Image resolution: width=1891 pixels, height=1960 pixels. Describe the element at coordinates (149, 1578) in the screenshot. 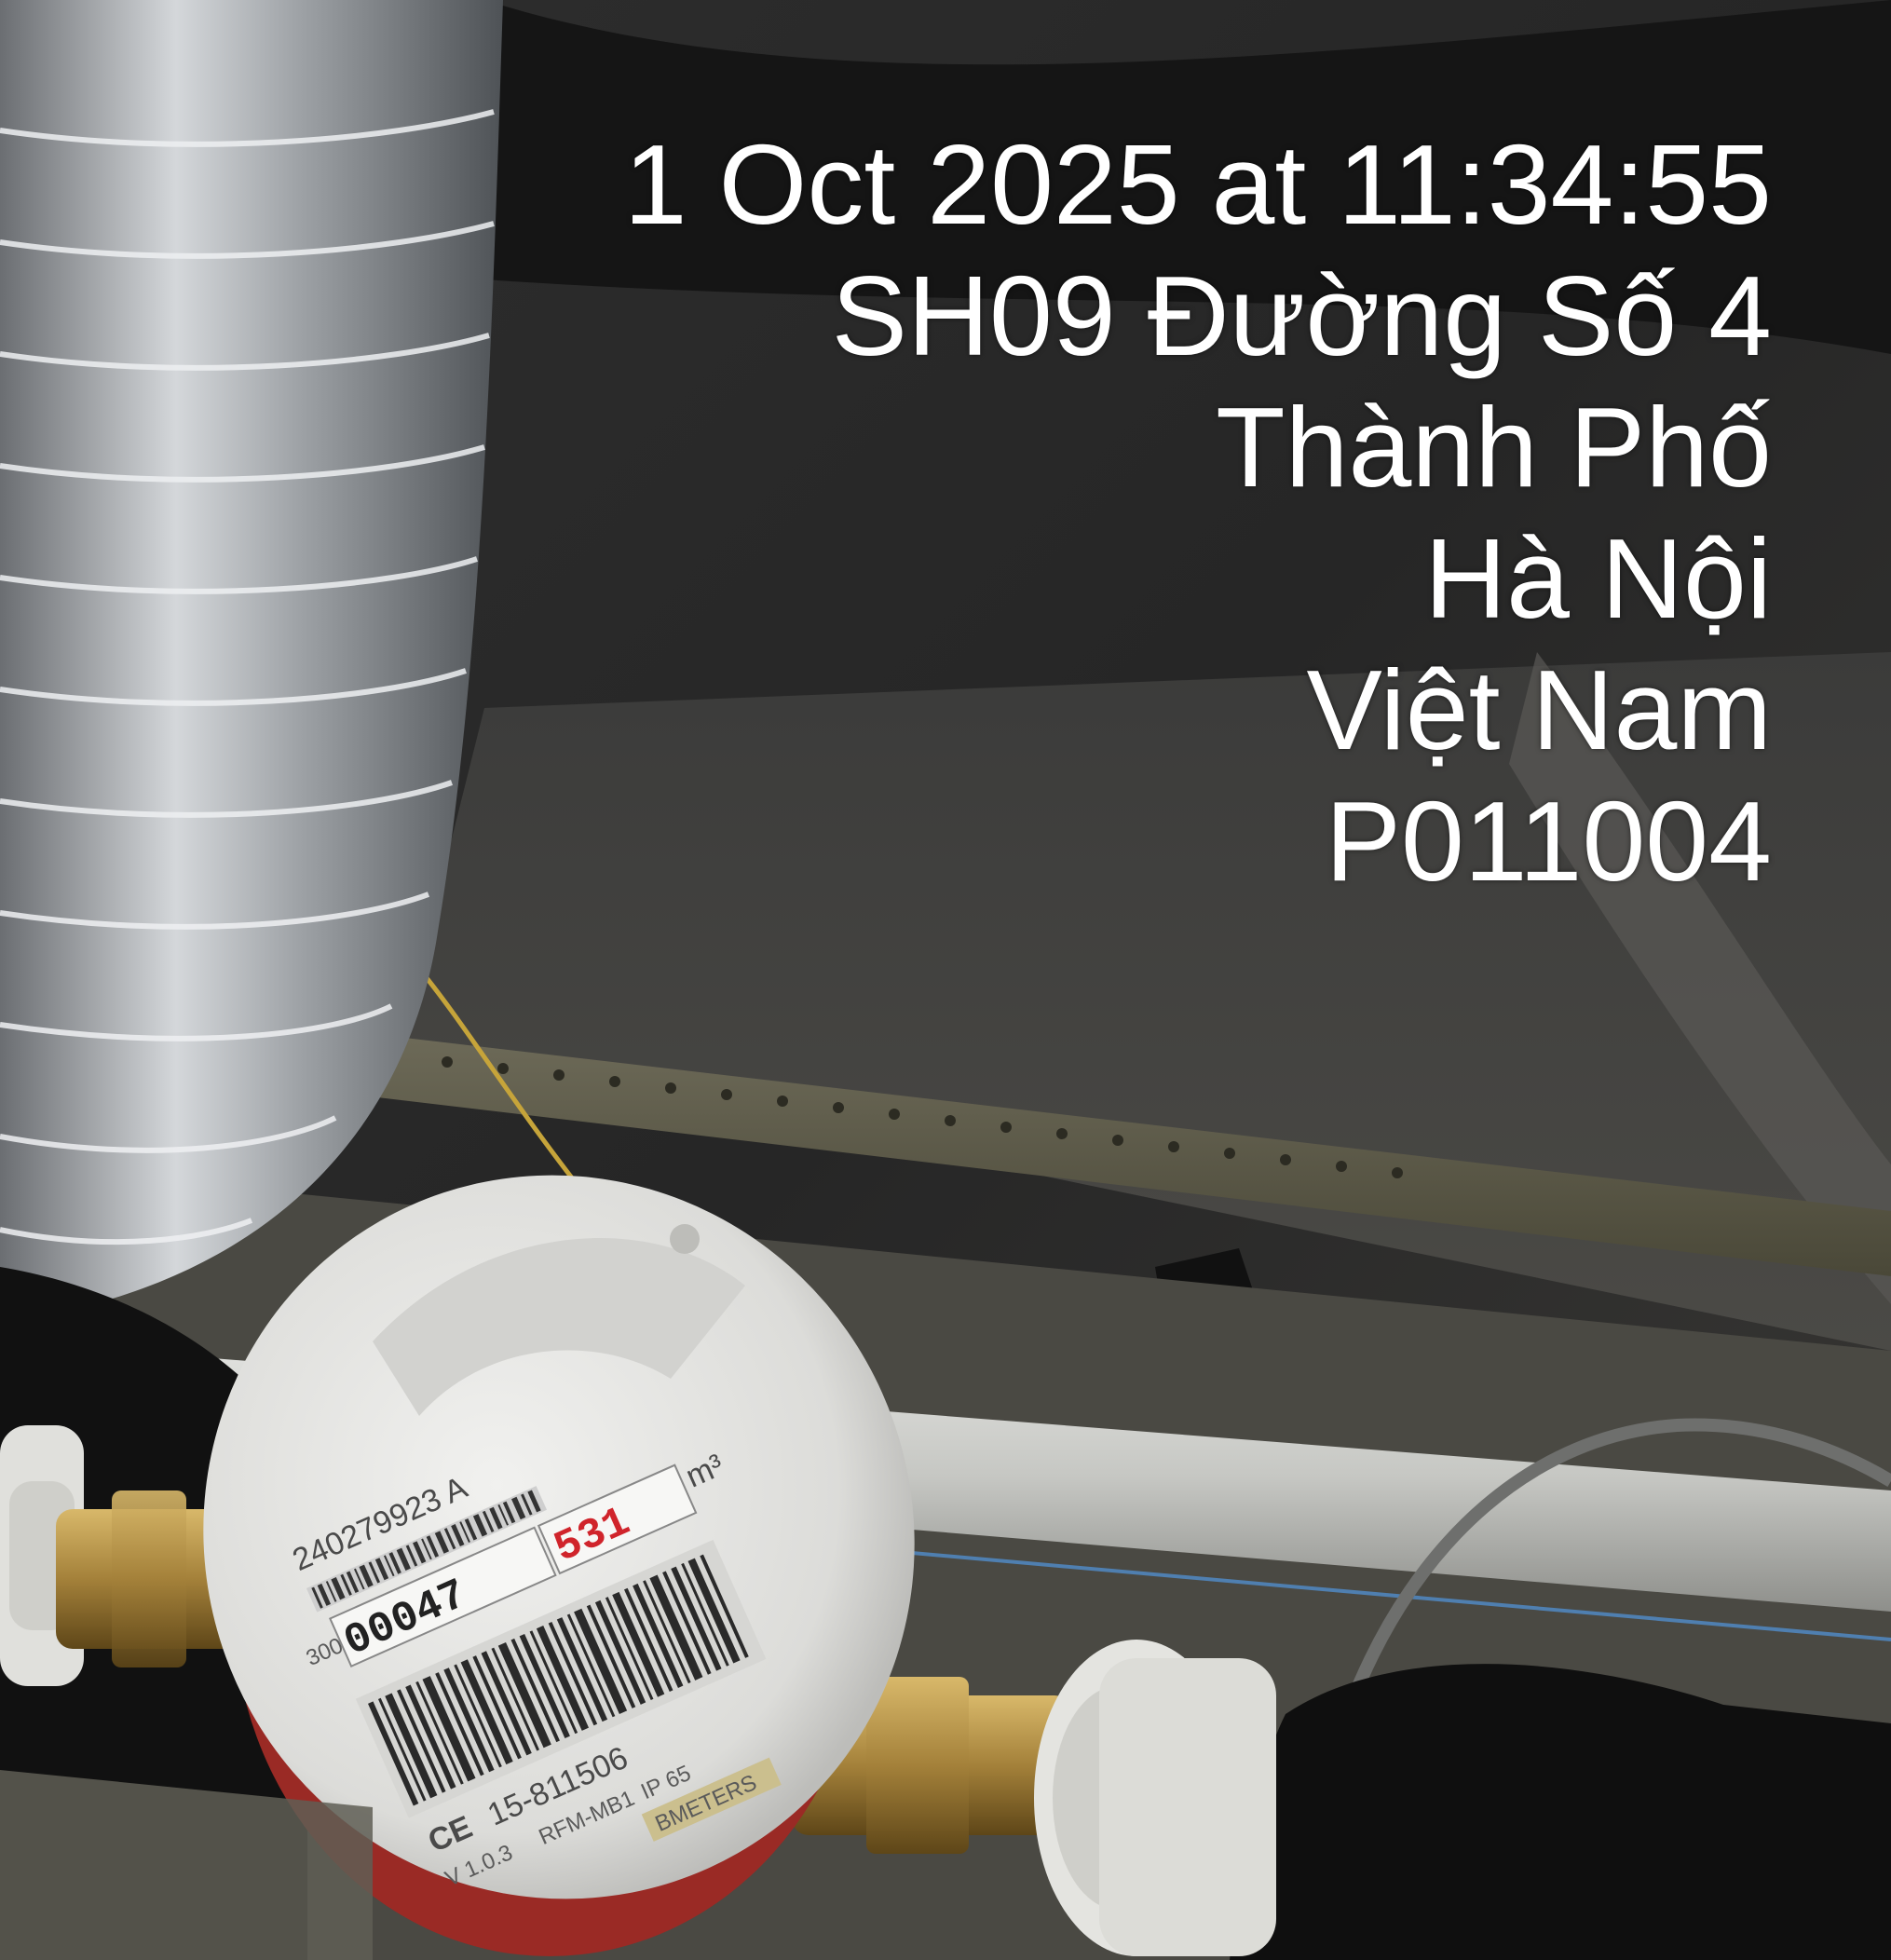

I see `left-brass-fitting` at that location.